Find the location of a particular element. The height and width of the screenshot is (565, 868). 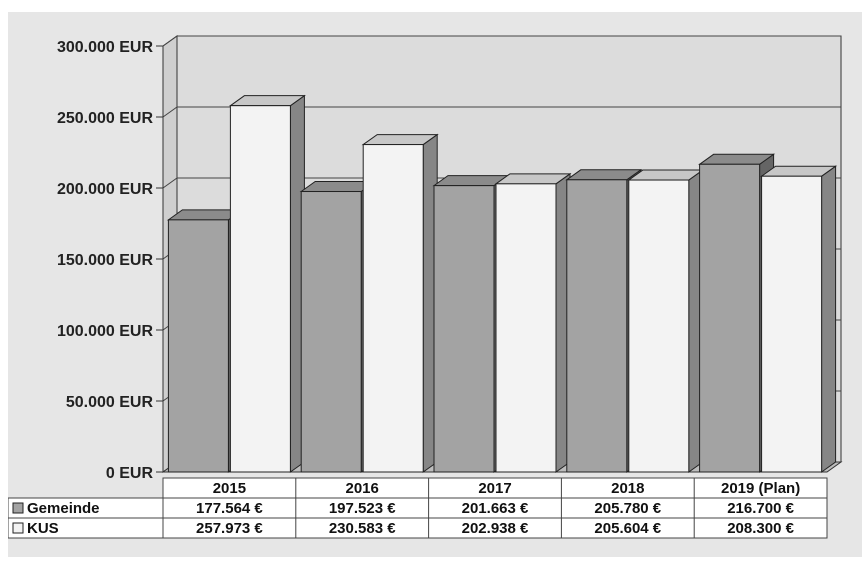

table-cell: 201.663 € is located at coordinates (495, 508).